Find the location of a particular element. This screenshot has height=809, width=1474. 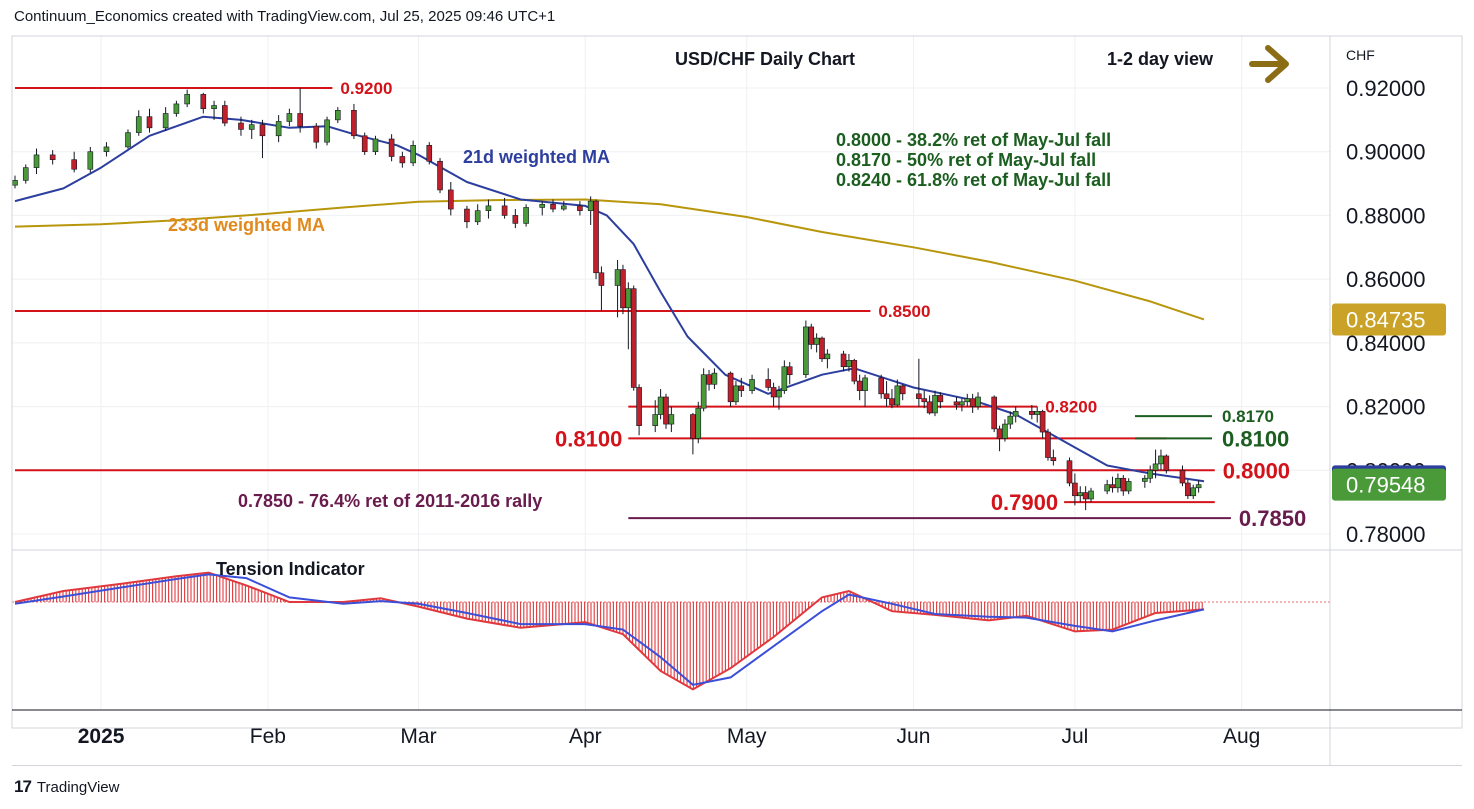

ma233-line is located at coordinates (609, 259).